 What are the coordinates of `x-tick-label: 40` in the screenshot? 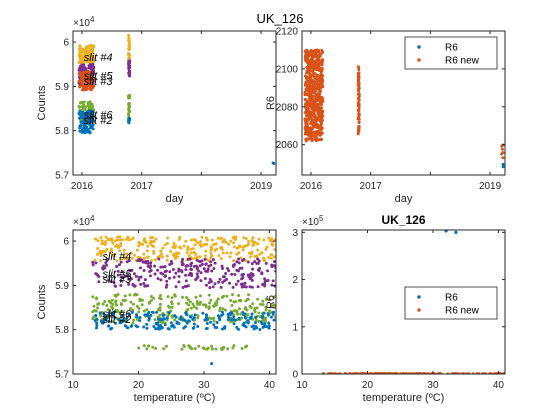 It's located at (270, 385).